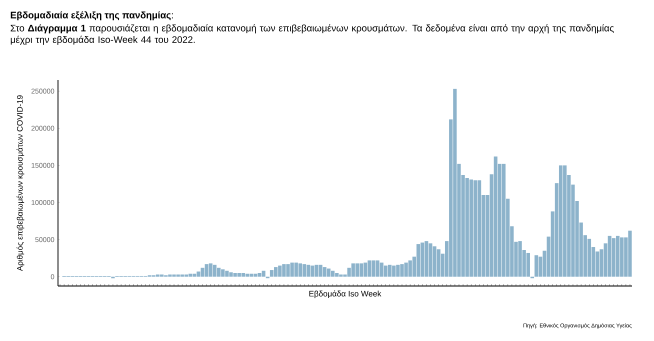 The width and height of the screenshot is (654, 341). I want to click on chart-title: Εβδομαδιαία εξέλιξη της πανδημίας:, so click(91, 15).